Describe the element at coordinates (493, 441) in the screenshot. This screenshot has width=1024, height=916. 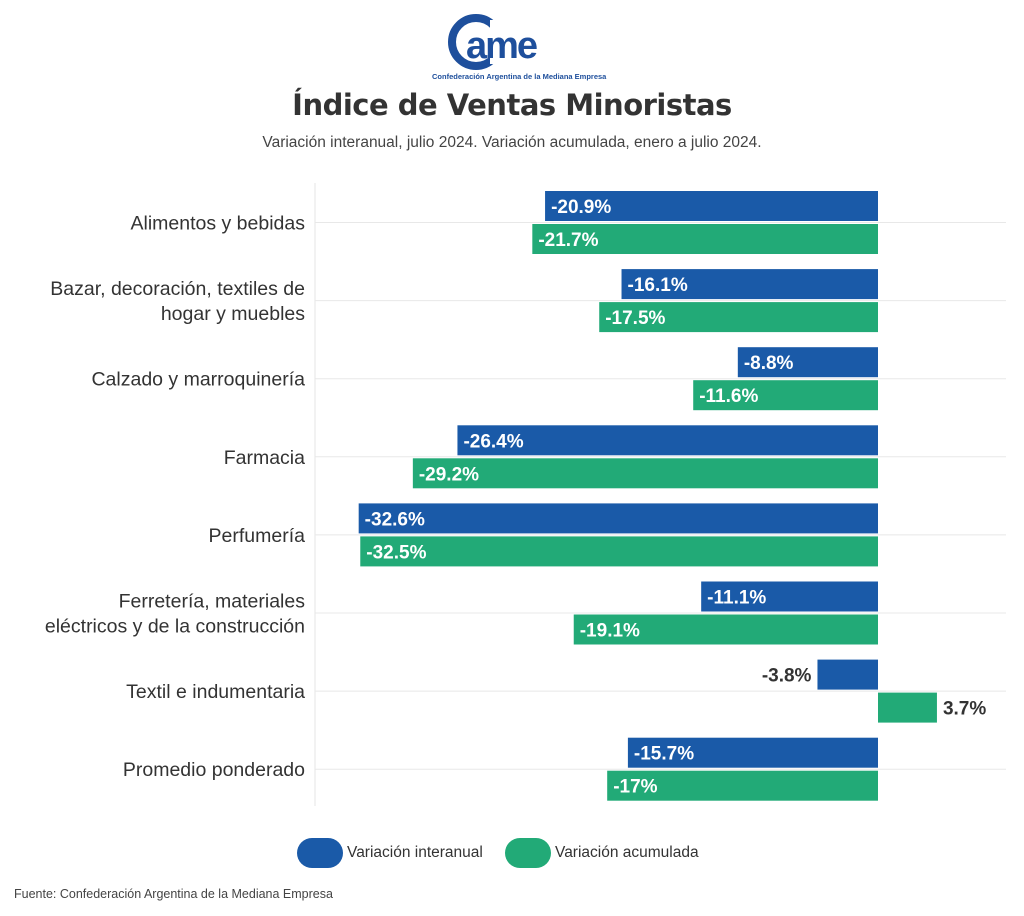
I see `data-label: -26.4%` at that location.